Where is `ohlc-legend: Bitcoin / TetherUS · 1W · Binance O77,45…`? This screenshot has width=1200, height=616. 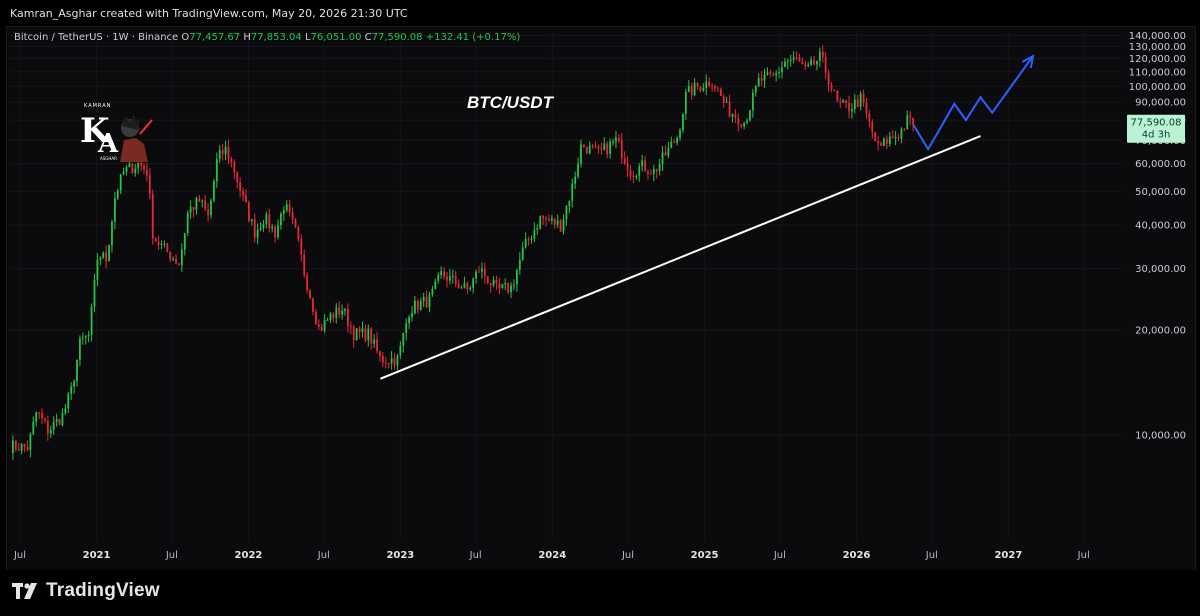 ohlc-legend: Bitcoin / TetherUS · 1W · Binance O77,45… is located at coordinates (267, 37).